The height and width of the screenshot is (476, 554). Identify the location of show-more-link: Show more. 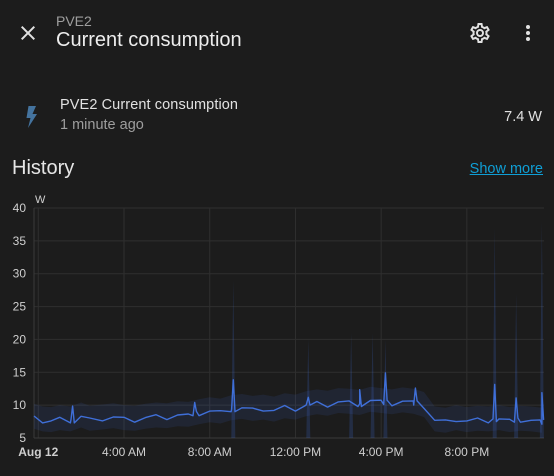
(506, 169).